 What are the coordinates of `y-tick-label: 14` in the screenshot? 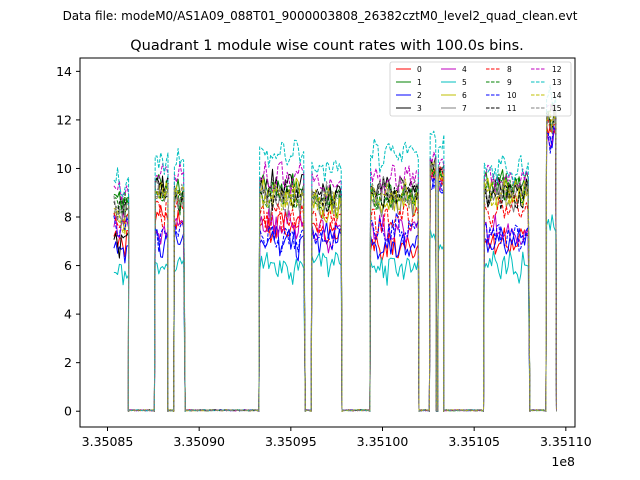 It's located at (64, 71).